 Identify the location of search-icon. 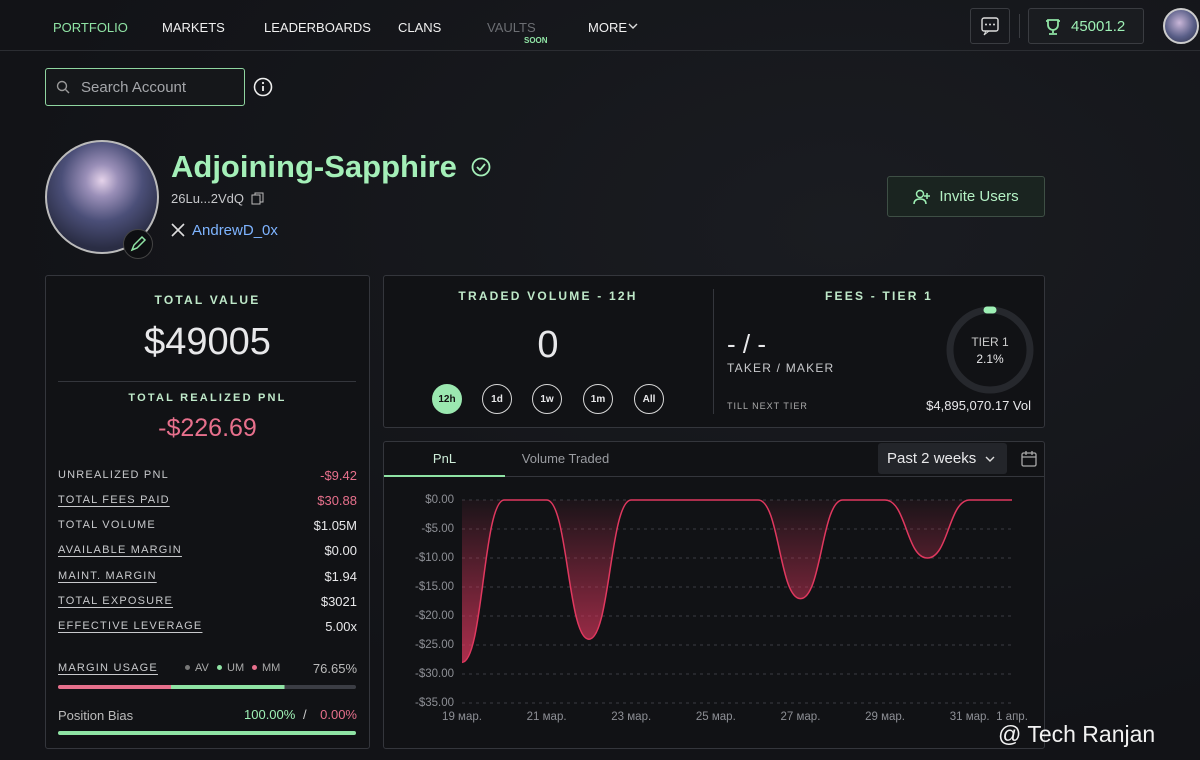
(63, 87).